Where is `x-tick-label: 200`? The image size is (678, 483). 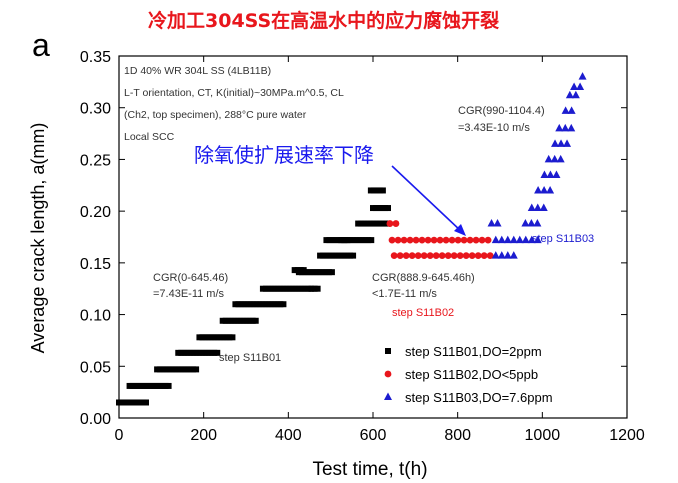 x-tick-label: 200 is located at coordinates (203, 435).